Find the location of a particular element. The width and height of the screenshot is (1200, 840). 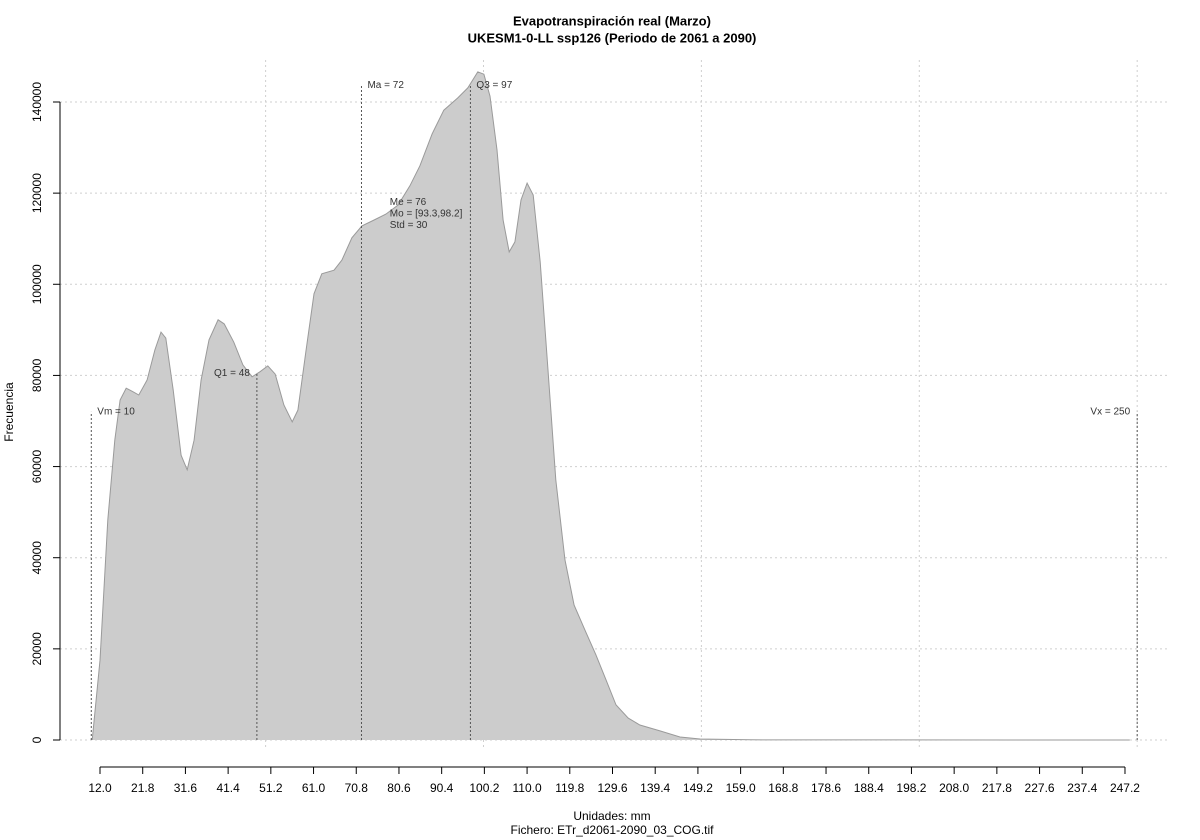

x-tick-label: 21.8 is located at coordinates (143, 788).